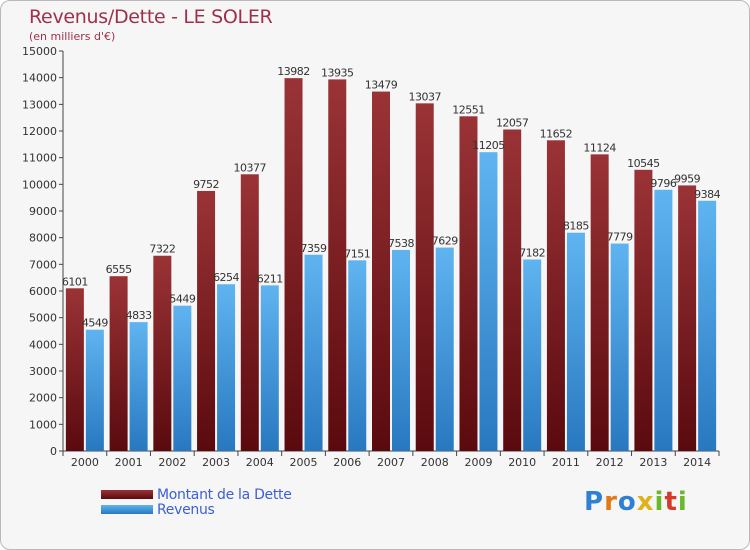  Describe the element at coordinates (39, 104) in the screenshot. I see `y-tick-label: 13000` at that location.